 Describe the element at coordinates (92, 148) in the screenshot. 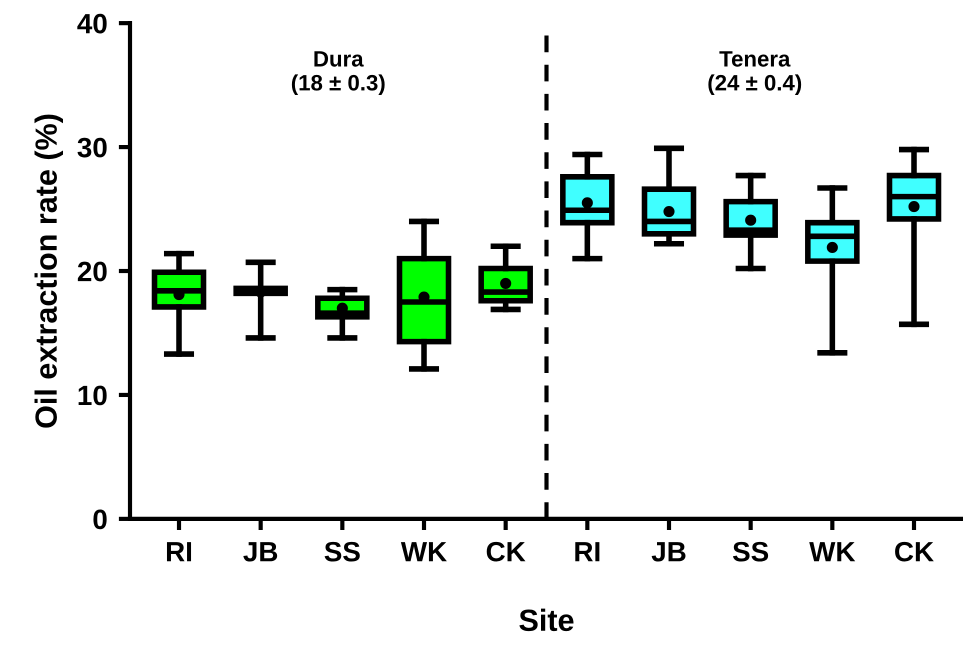

I see `y-tick-label: 30` at that location.